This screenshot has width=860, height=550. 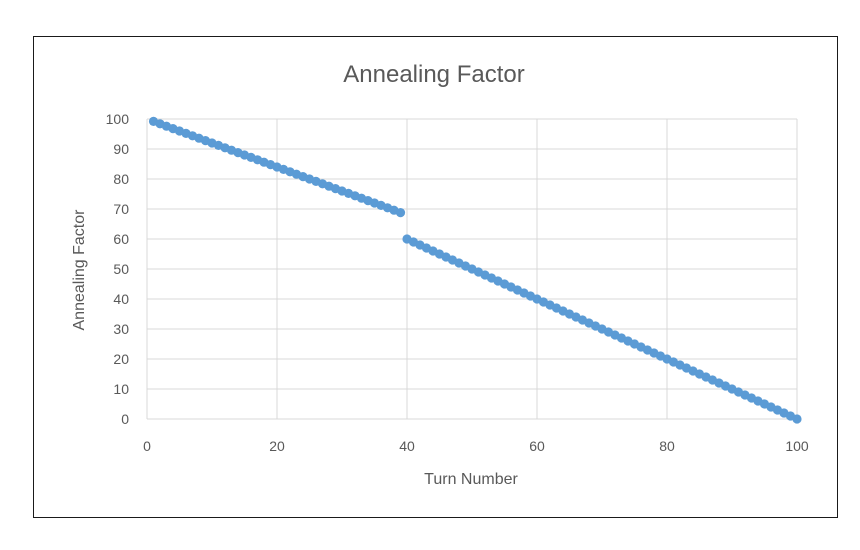 I want to click on y-tick-label: 100, so click(x=118, y=119).